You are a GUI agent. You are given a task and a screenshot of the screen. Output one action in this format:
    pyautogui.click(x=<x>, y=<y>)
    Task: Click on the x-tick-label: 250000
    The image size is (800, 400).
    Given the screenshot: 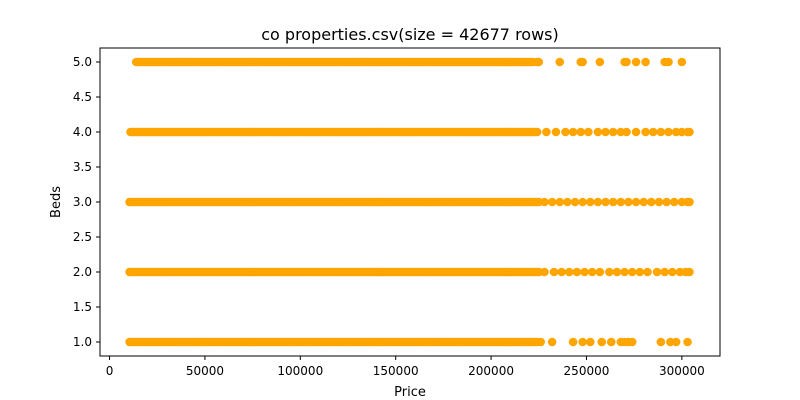 What is the action you would take?
    pyautogui.click(x=587, y=371)
    